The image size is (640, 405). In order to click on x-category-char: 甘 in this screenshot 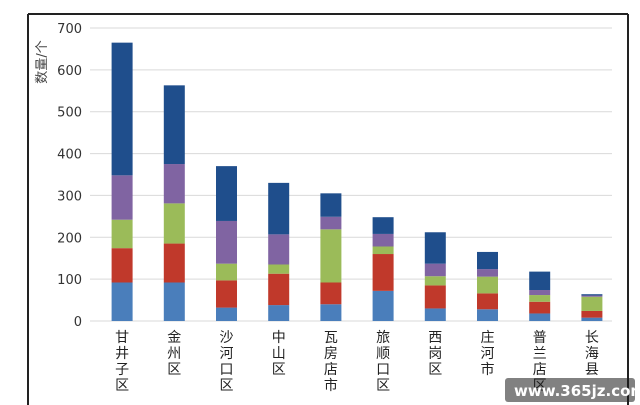, I will do `click(122, 338)`.